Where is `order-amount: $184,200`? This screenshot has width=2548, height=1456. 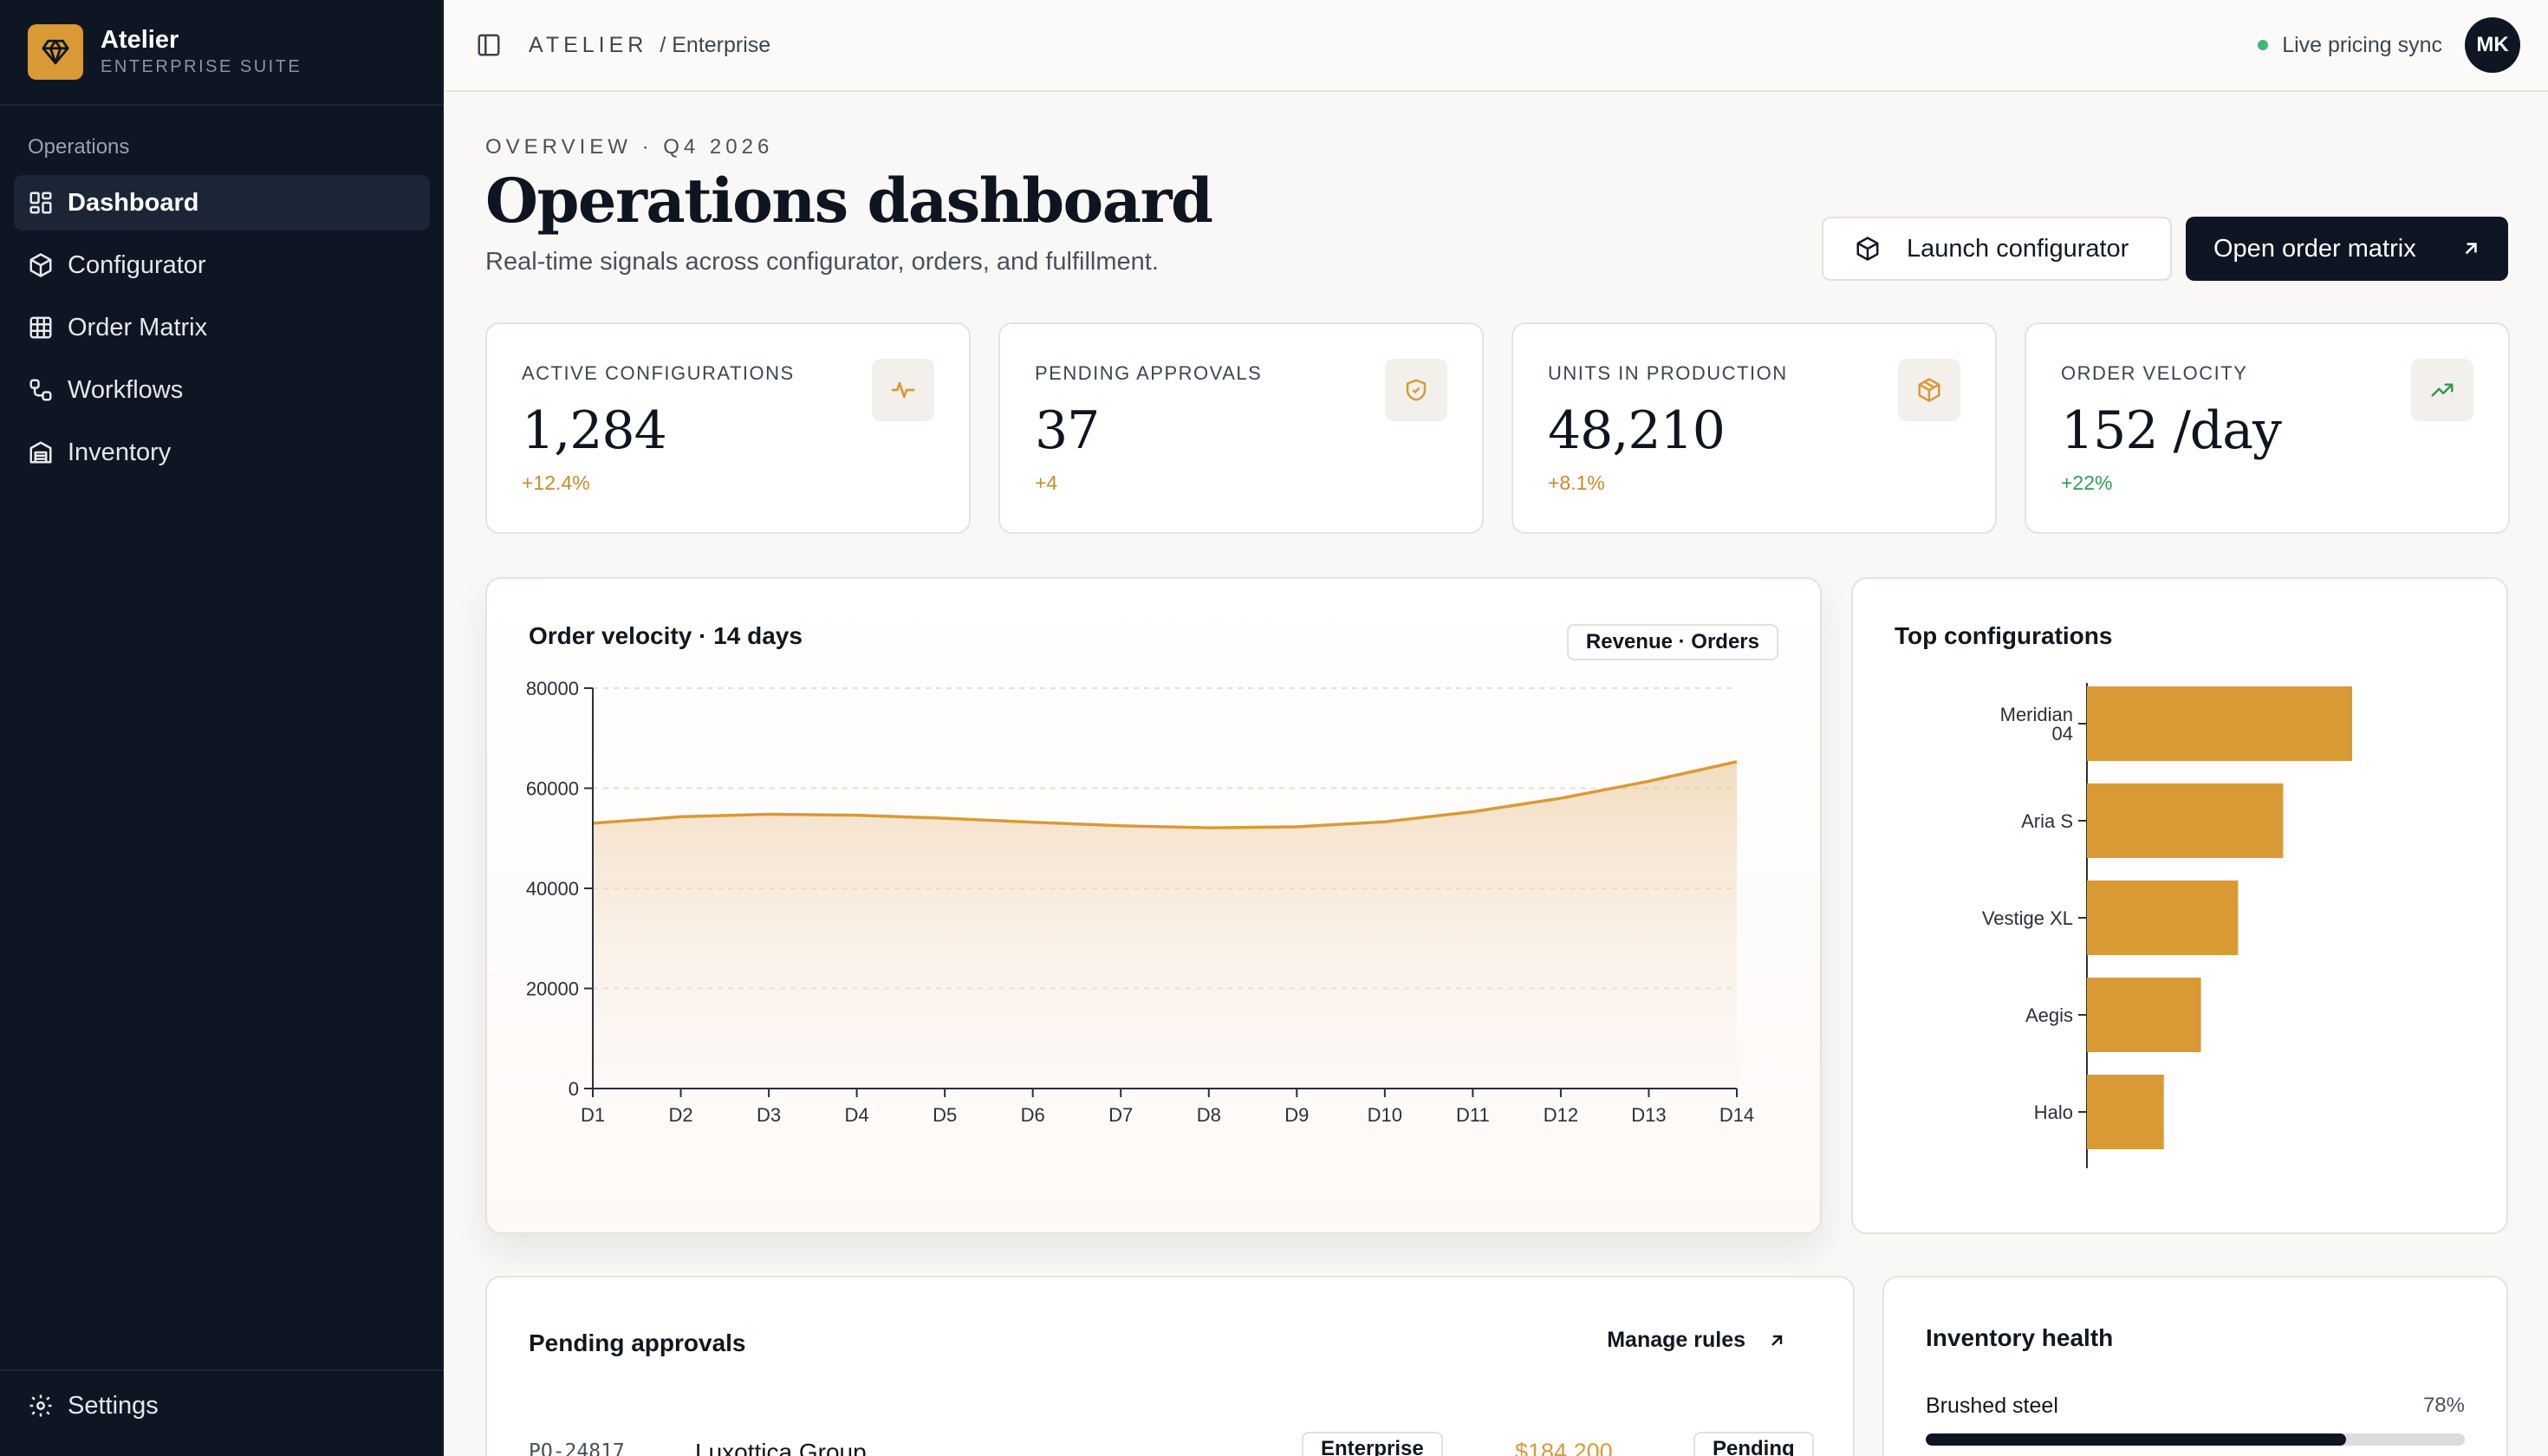 order-amount: $184,200 is located at coordinates (1564, 1447).